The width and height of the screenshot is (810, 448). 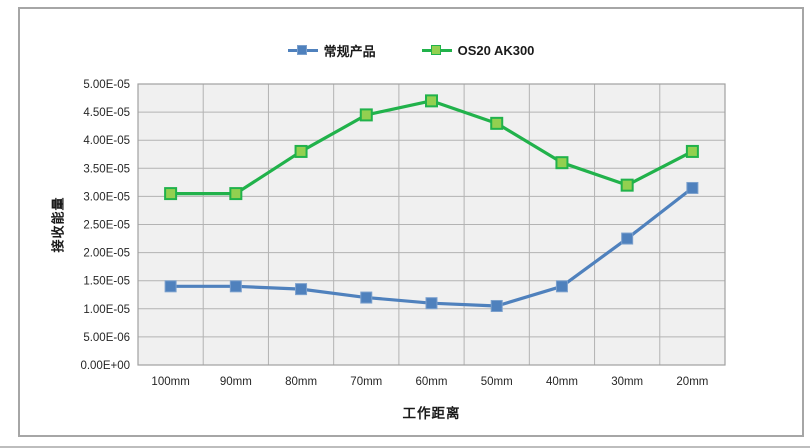 What do you see at coordinates (106, 141) in the screenshot?
I see `y-tick-label: 4.00E-05` at bounding box center [106, 141].